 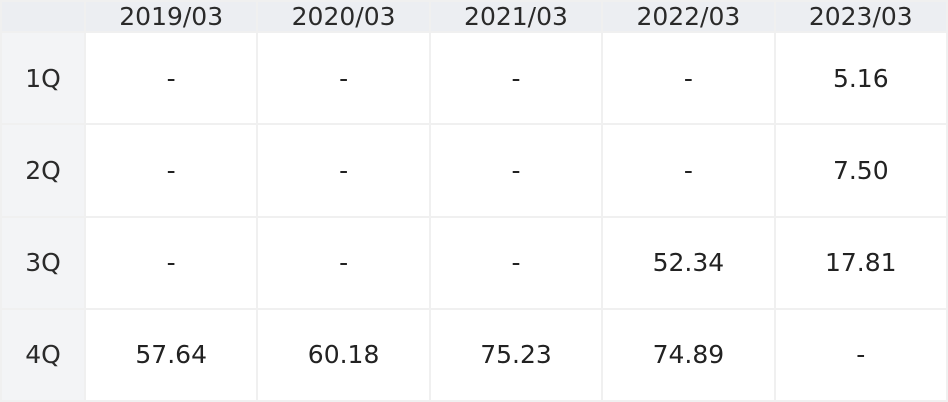 What do you see at coordinates (343, 354) in the screenshot?
I see `table-cell: 60.18` at bounding box center [343, 354].